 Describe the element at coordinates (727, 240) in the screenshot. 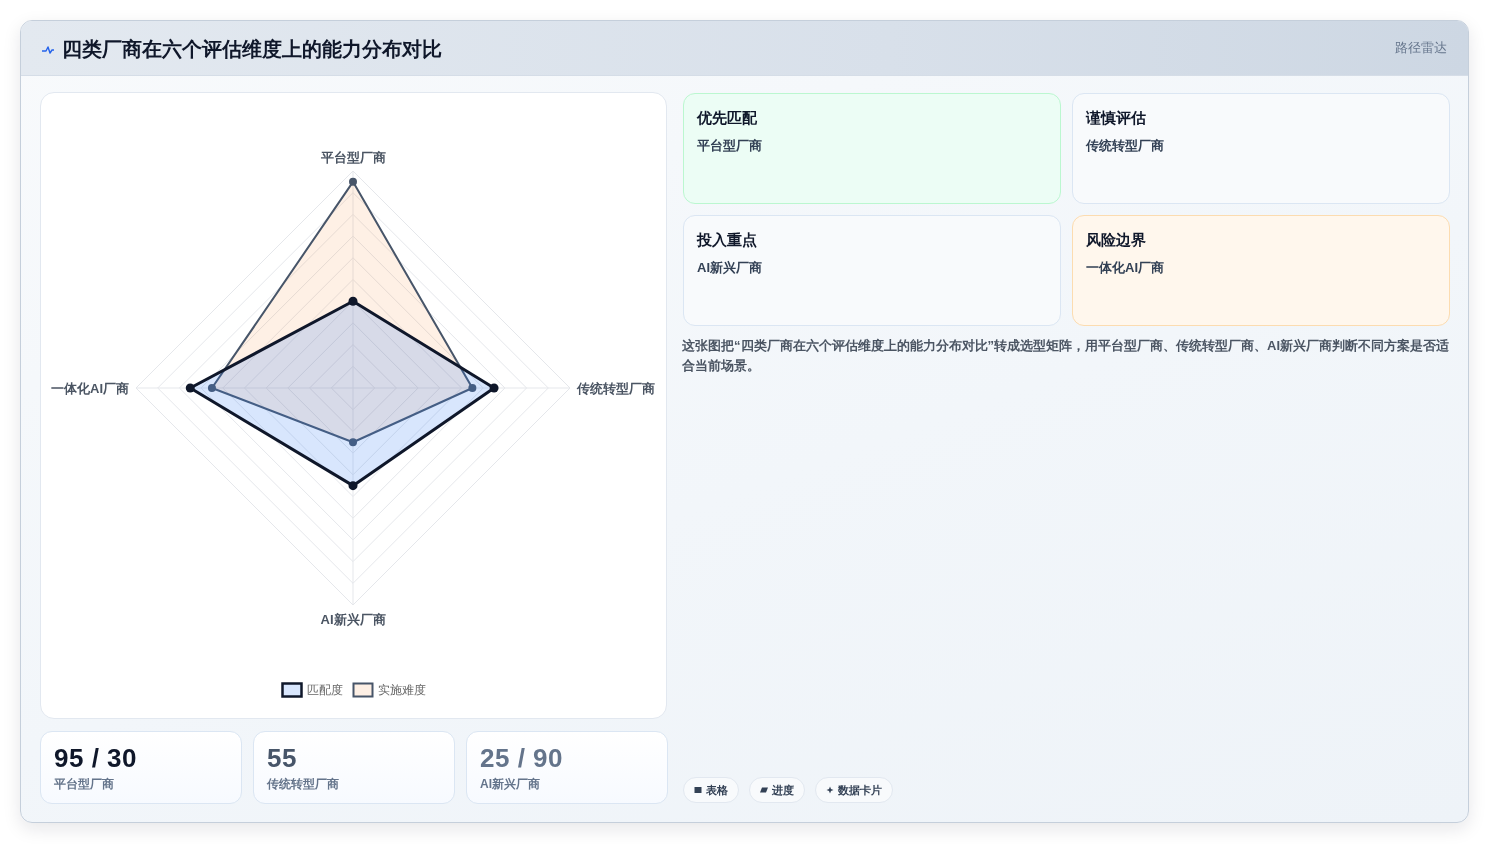

I see `text: 投入重点` at that location.